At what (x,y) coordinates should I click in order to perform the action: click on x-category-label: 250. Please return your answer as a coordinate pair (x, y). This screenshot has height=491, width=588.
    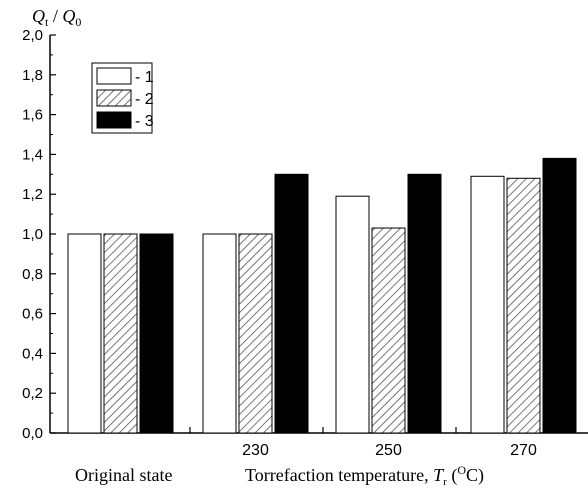
    Looking at the image, I should click on (388, 450).